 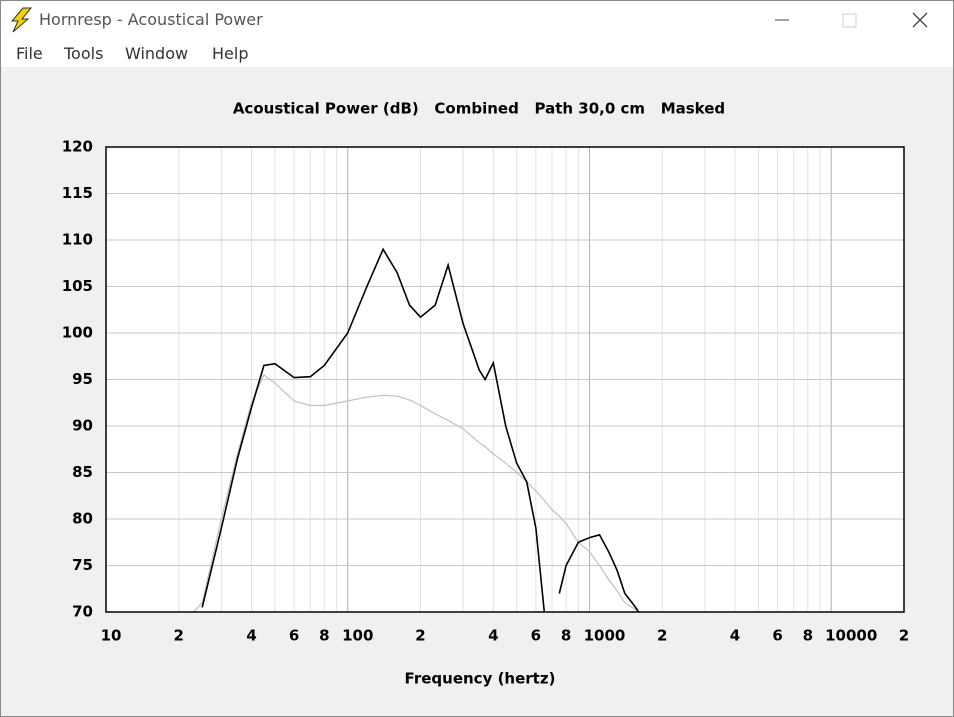 I want to click on y-tick-label: 95, so click(x=82, y=379).